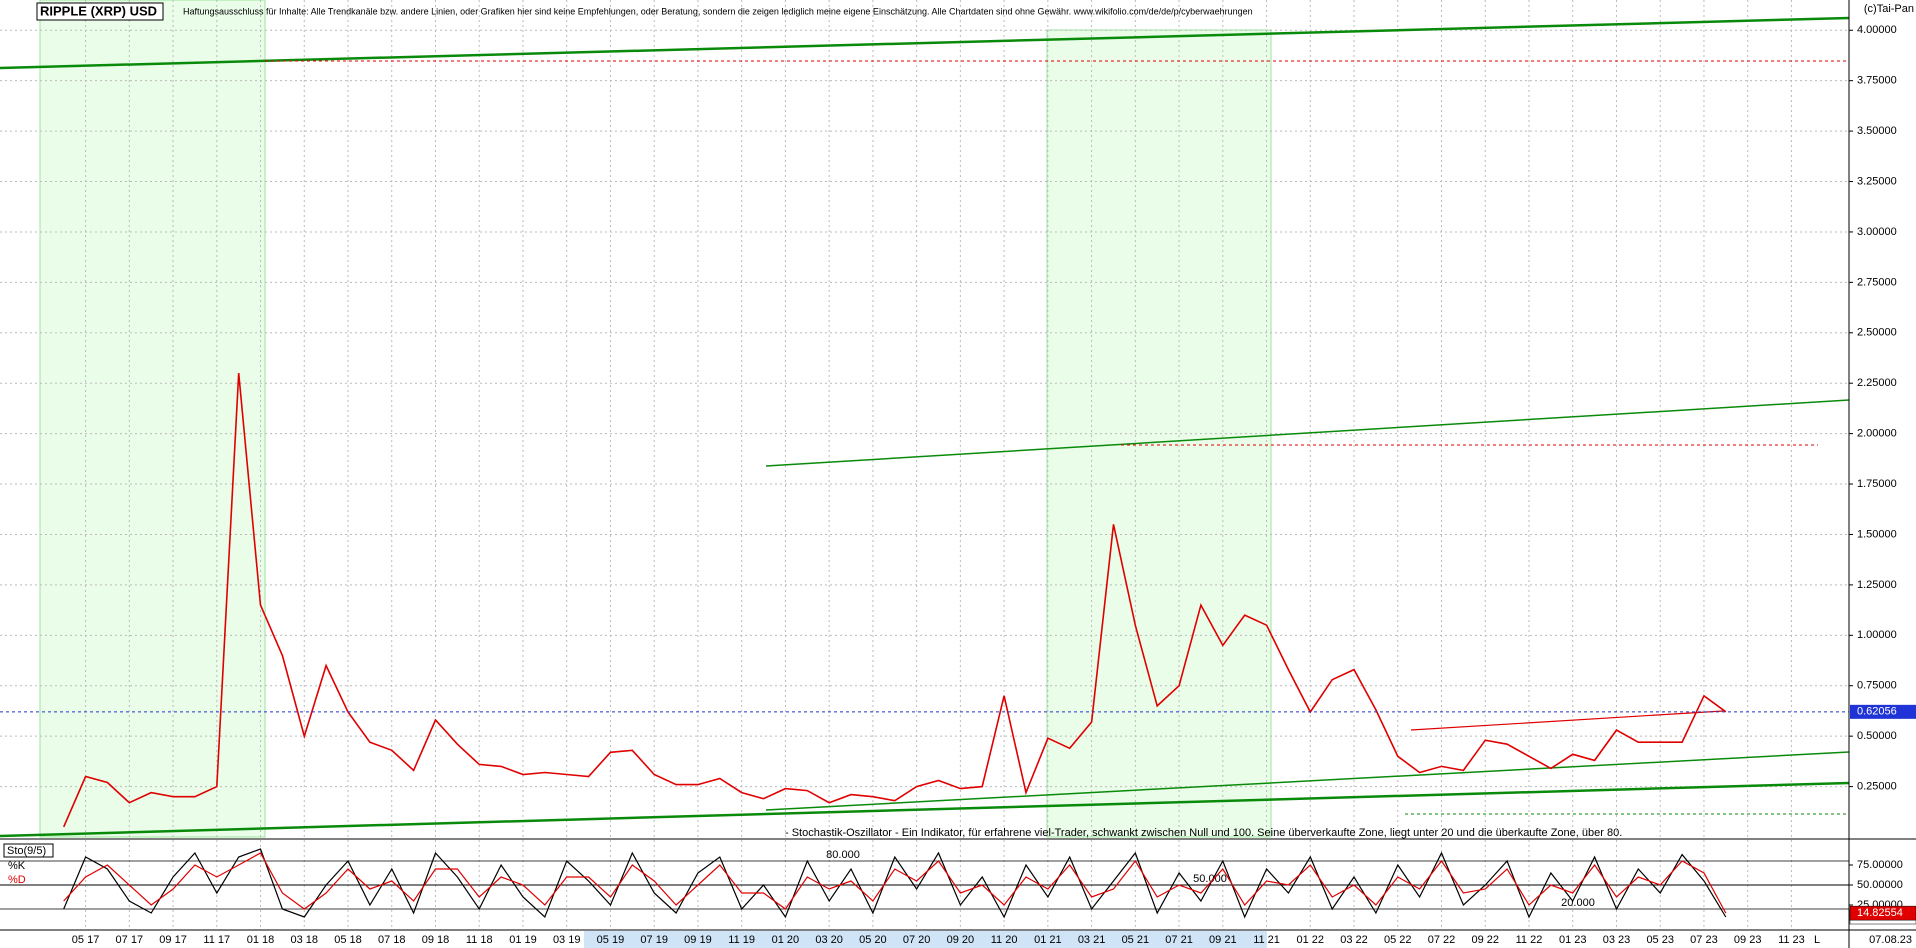  What do you see at coordinates (1791, 940) in the screenshot?
I see `x-tick-label: 11 23` at bounding box center [1791, 940].